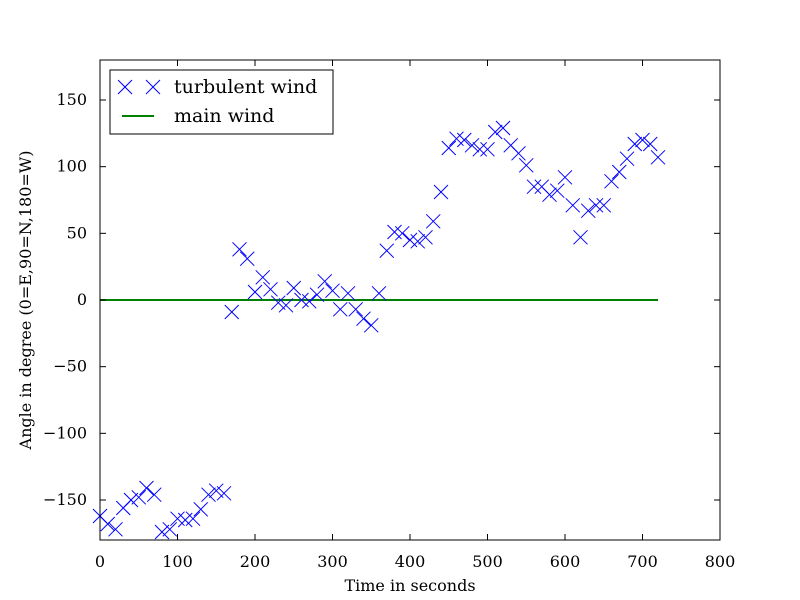  What do you see at coordinates (409, 585) in the screenshot?
I see `x-axis-label: Time in seconds` at bounding box center [409, 585].